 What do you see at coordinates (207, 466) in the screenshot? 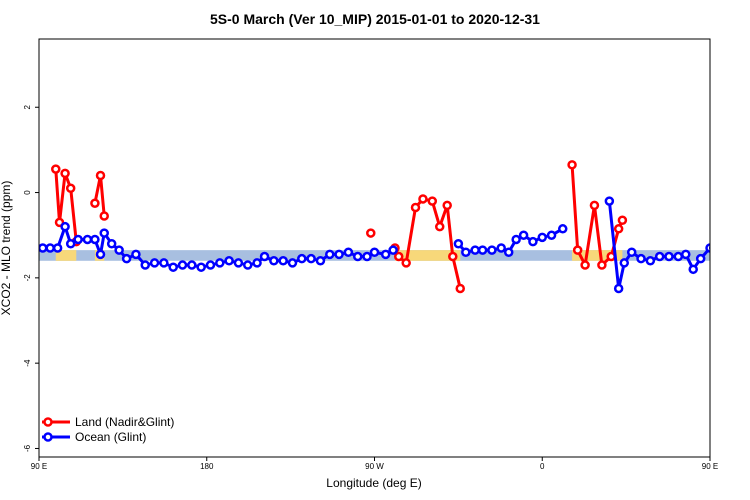
I see `x-tick-label: 180` at bounding box center [207, 466].